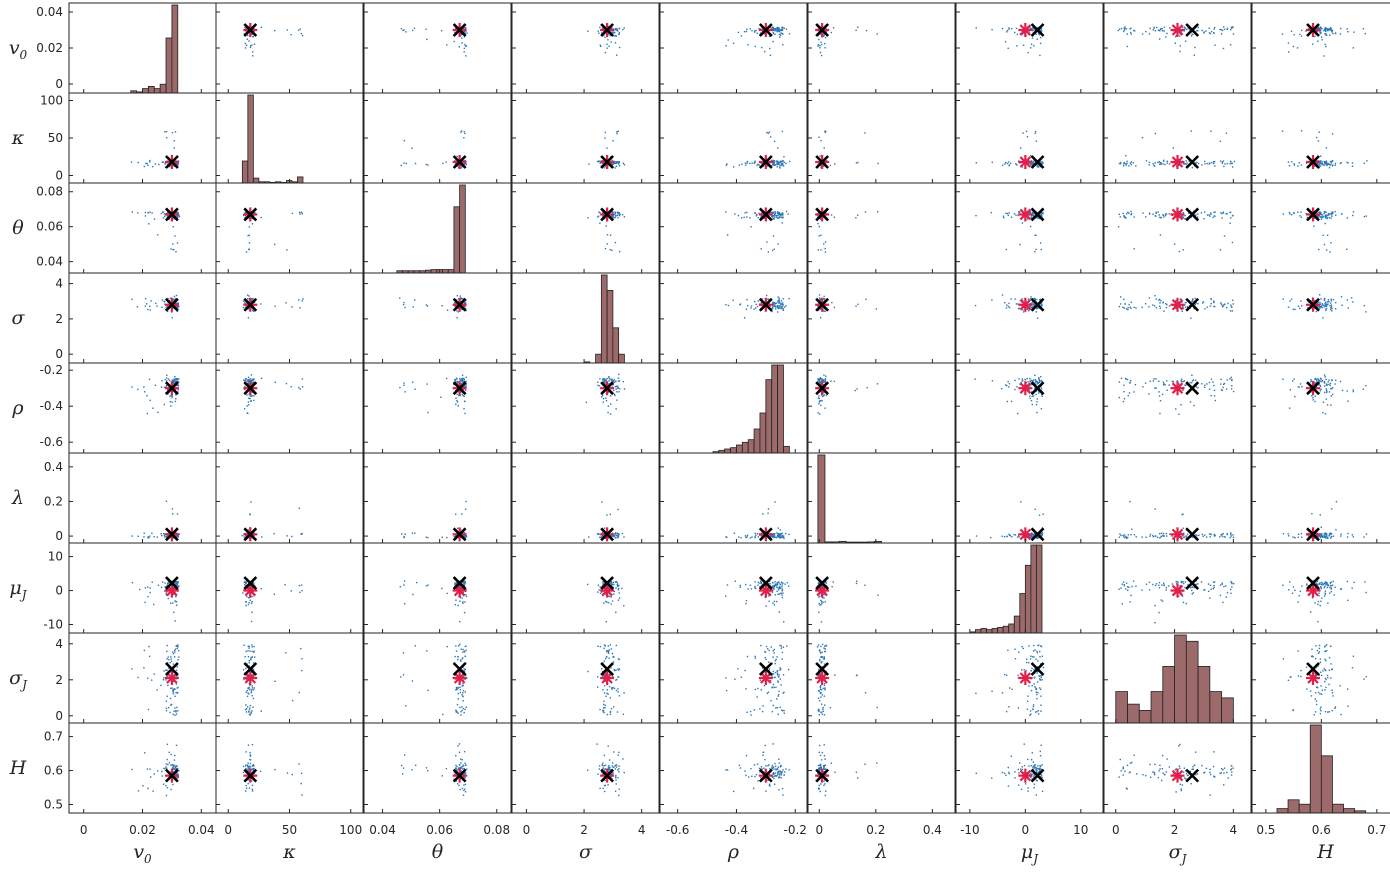 The image size is (1390, 873). Describe the element at coordinates (605, 394) in the screenshot. I see `panel-content` at that location.